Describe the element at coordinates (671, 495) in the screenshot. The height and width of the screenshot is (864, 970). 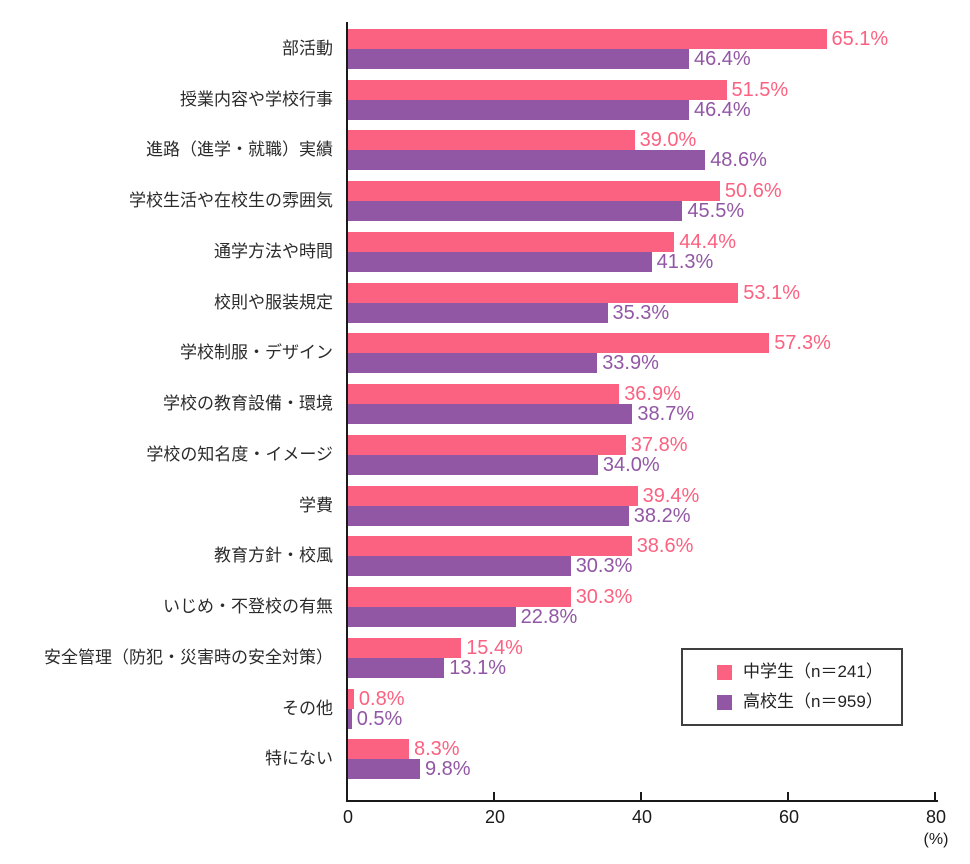
I see `value-label-series-0: 39.4%` at that location.